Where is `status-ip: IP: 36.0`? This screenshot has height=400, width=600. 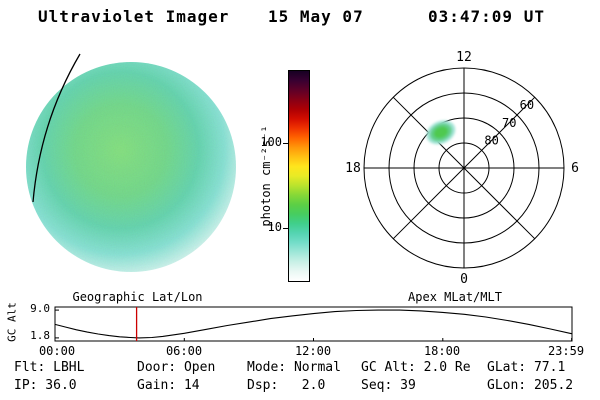
status-ip: IP: 36.0 is located at coordinates (45, 385).